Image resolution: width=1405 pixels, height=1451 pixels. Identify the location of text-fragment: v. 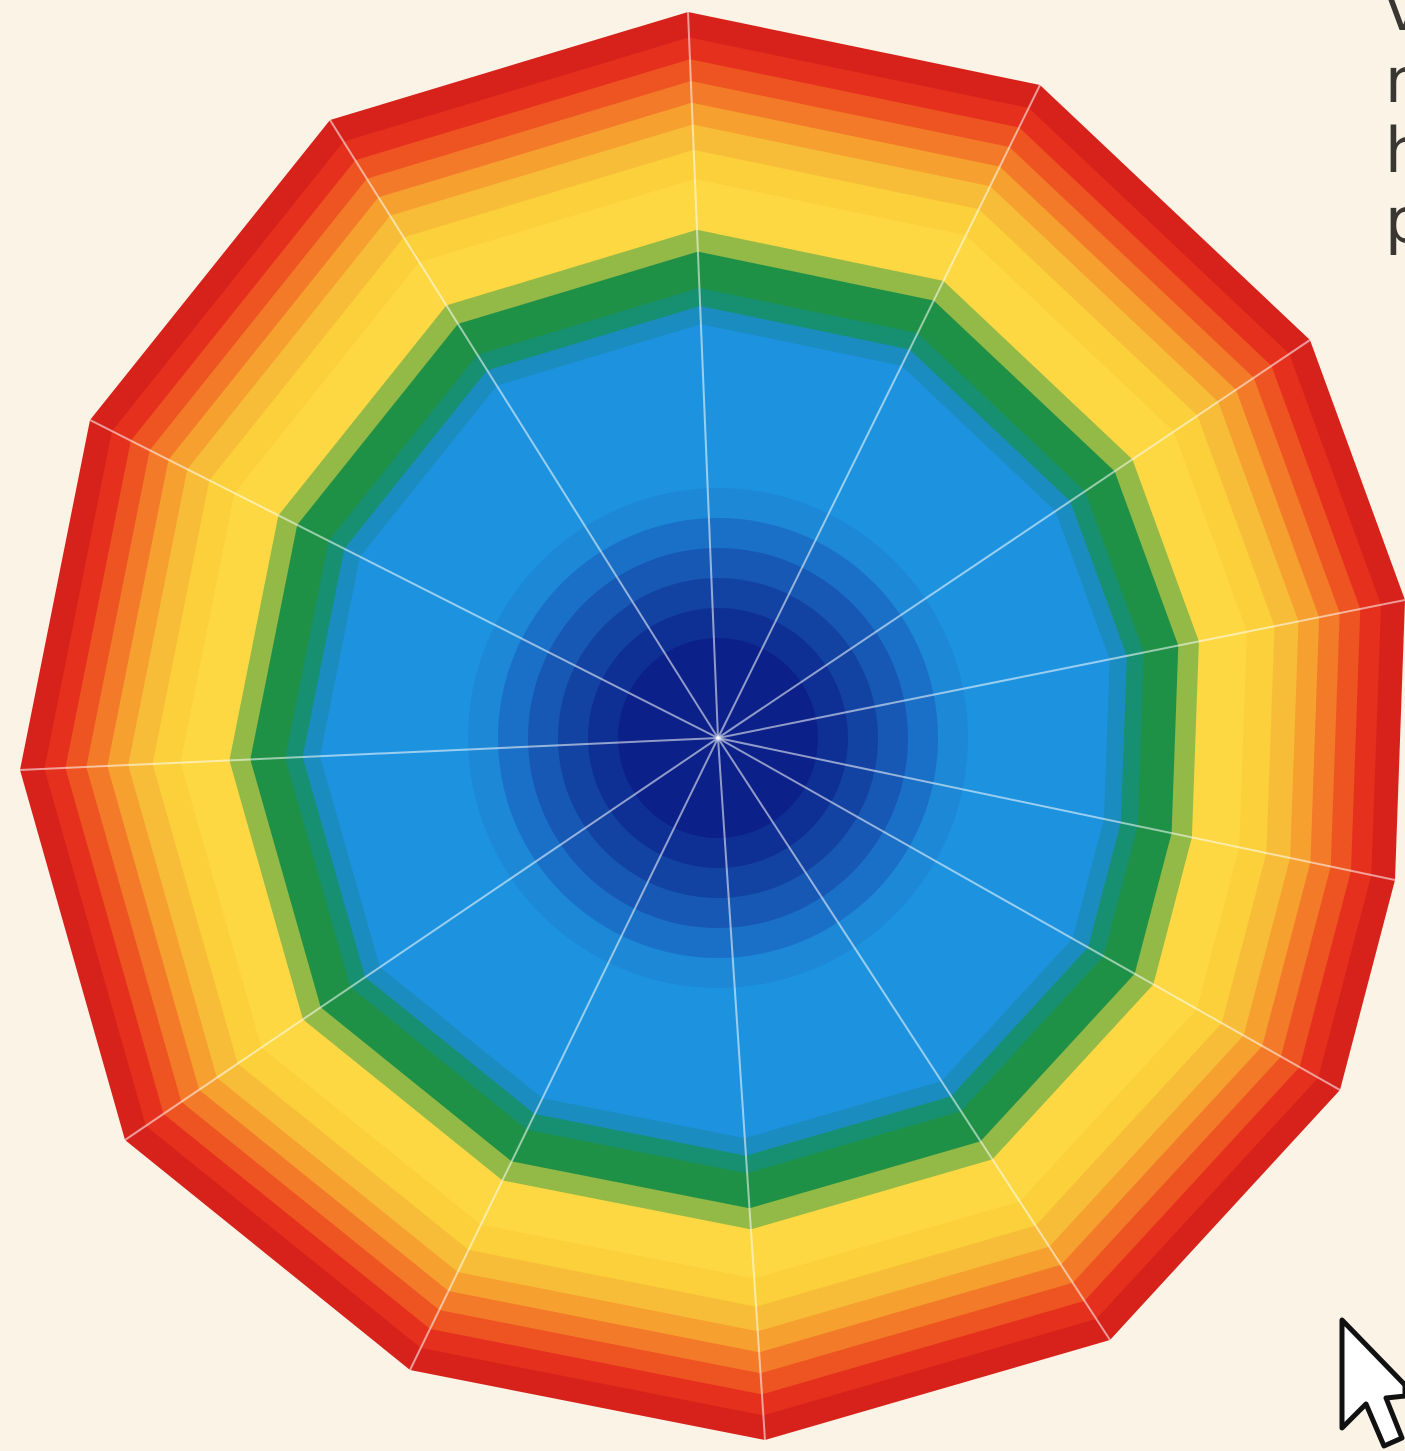
(1395, 22).